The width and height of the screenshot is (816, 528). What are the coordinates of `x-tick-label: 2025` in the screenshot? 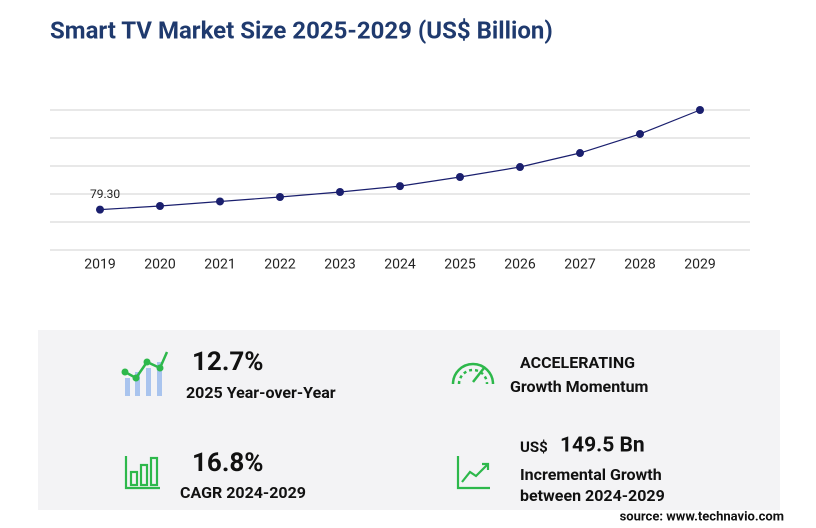 It's located at (460, 265).